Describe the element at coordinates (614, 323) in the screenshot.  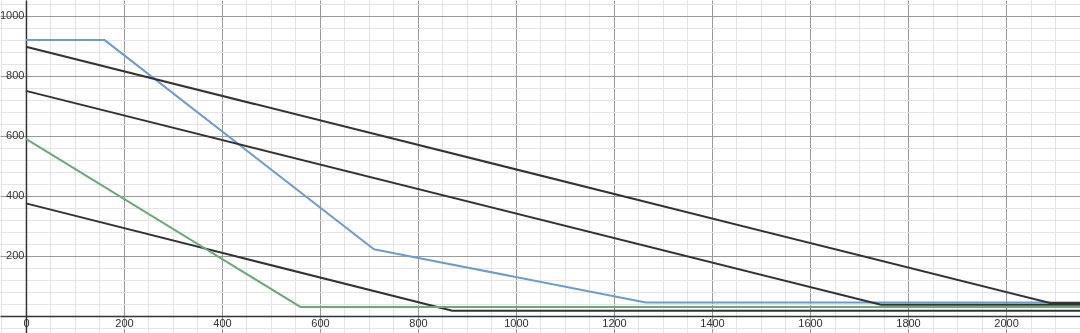
I see `x-tick-label: 1200` at that location.